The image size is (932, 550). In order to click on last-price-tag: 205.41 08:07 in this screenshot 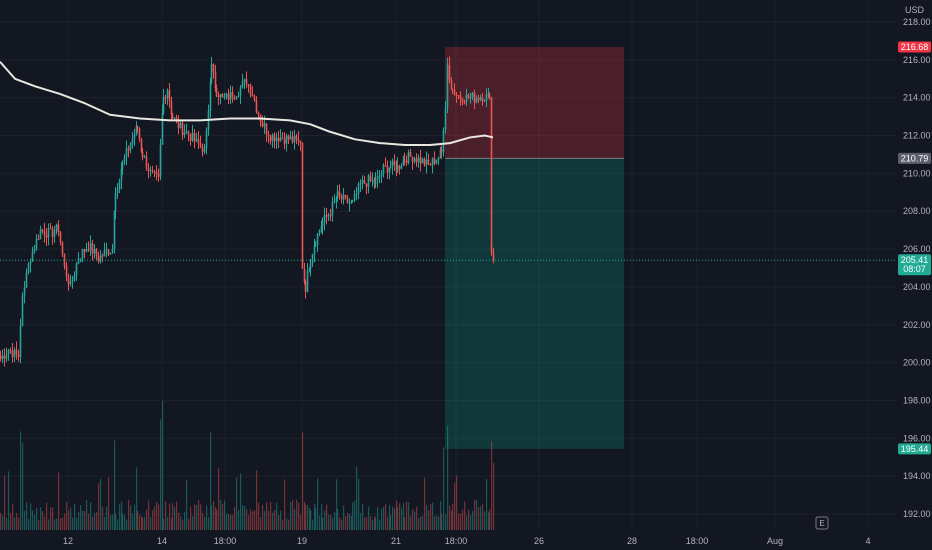, I will do `click(914, 265)`.